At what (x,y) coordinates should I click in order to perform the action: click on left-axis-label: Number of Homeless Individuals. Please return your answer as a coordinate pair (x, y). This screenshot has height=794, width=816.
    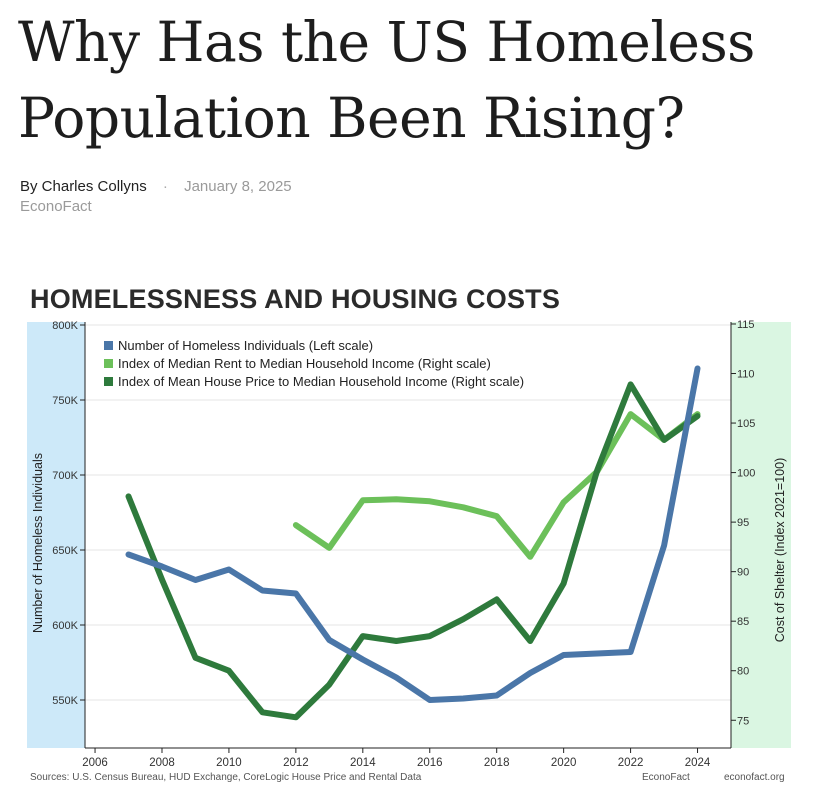
    Looking at the image, I should click on (38, 543).